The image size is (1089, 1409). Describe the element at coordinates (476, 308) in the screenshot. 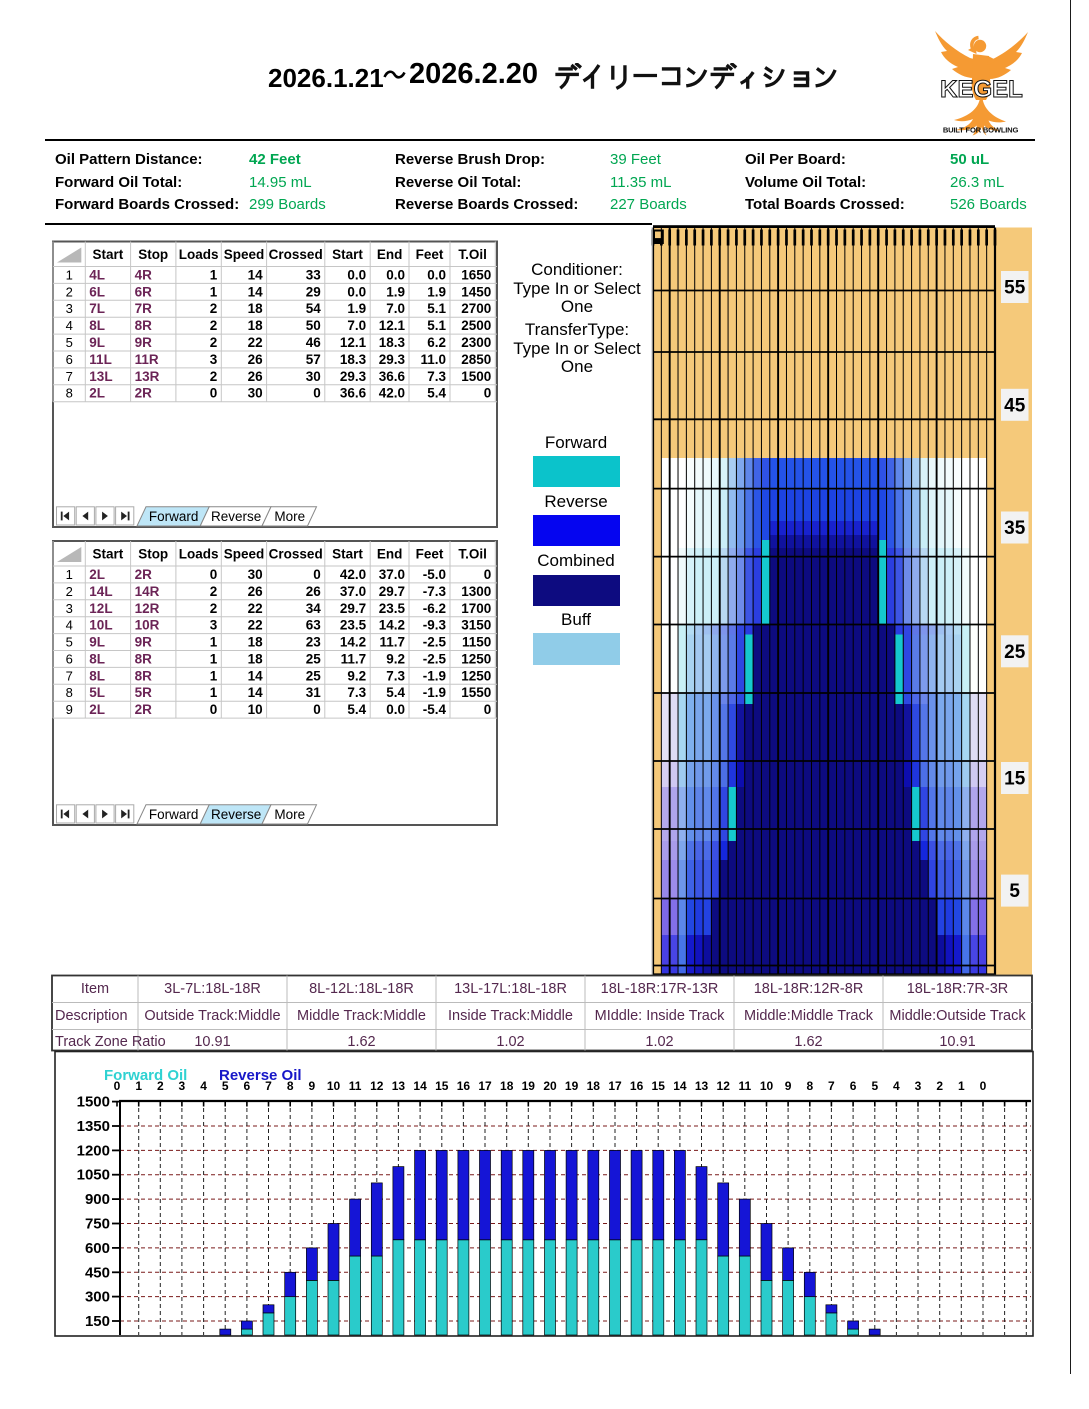

I see `svg-text: 2700` at that location.